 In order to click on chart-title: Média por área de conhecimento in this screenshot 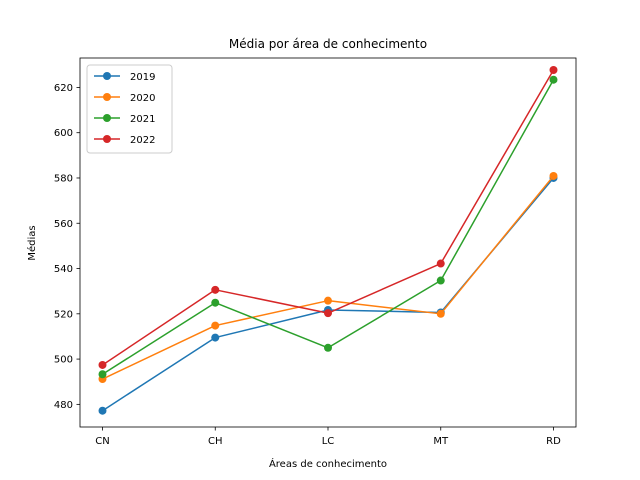, I will do `click(328, 44)`.